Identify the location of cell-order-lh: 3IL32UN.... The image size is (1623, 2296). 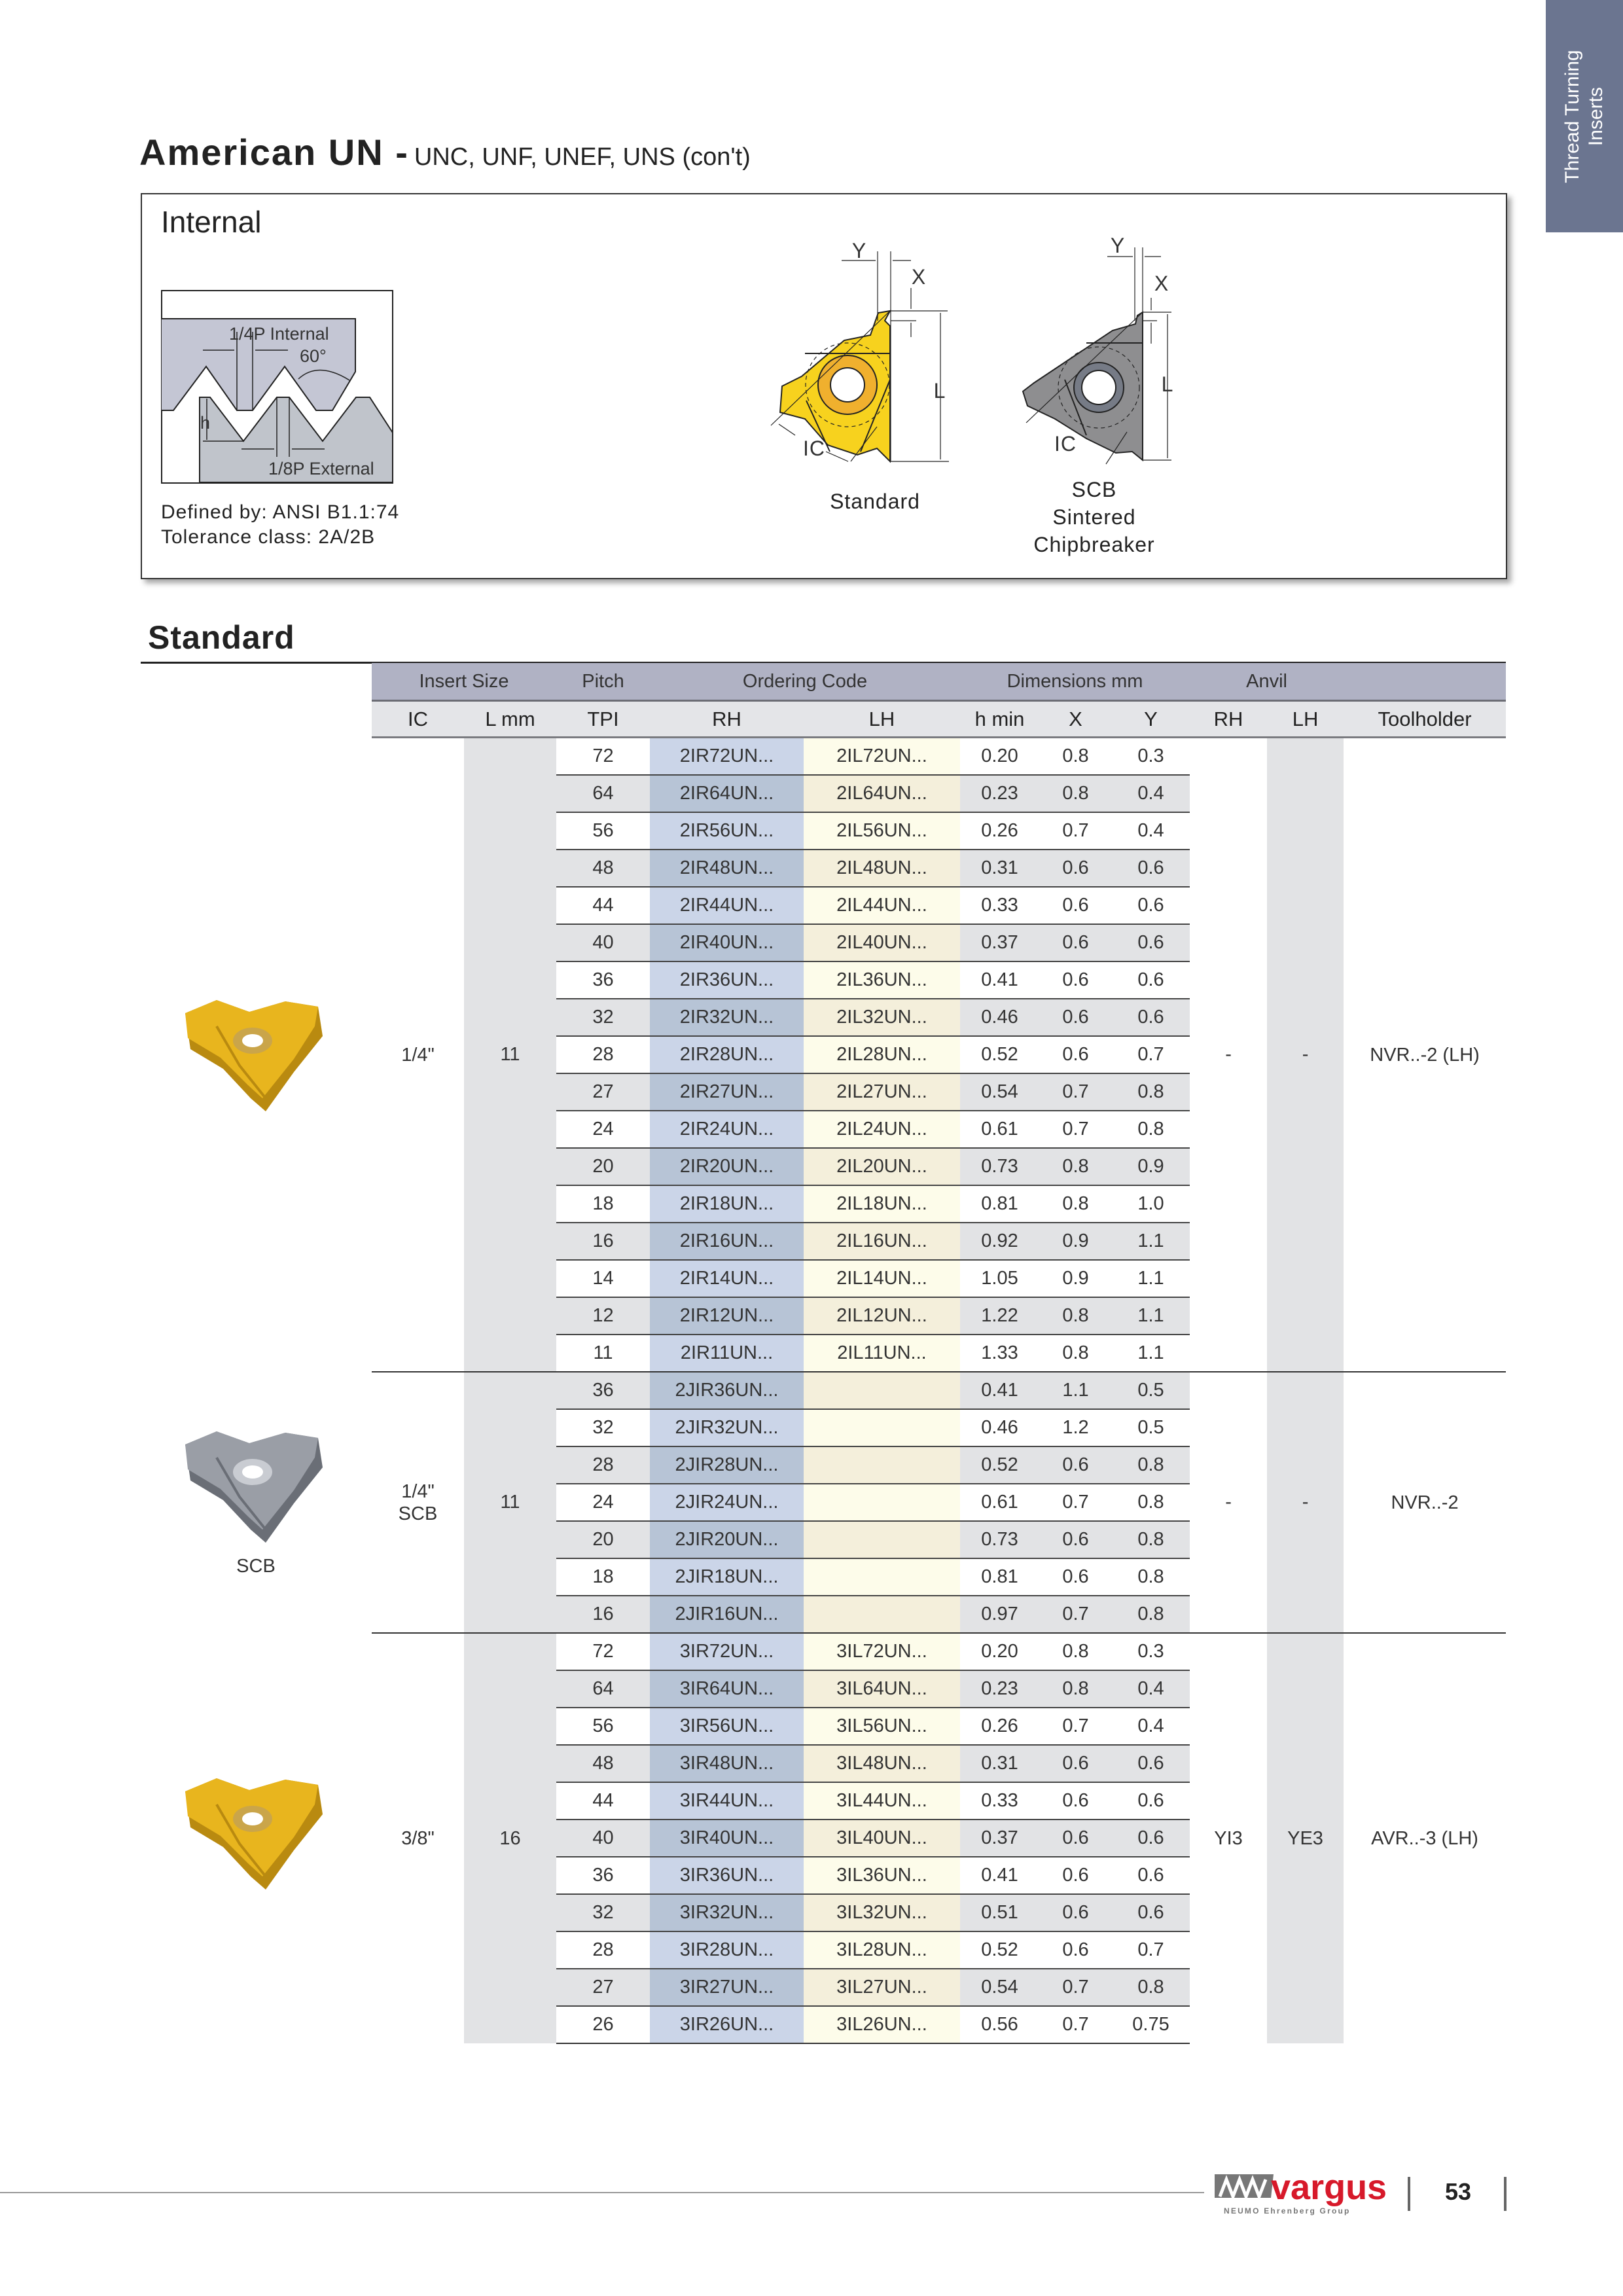
(882, 1912).